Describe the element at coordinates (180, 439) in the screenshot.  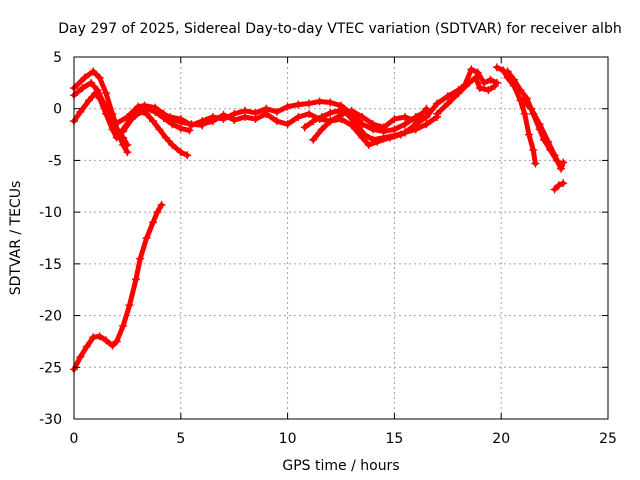
I see `x-tick-label: 5` at that location.